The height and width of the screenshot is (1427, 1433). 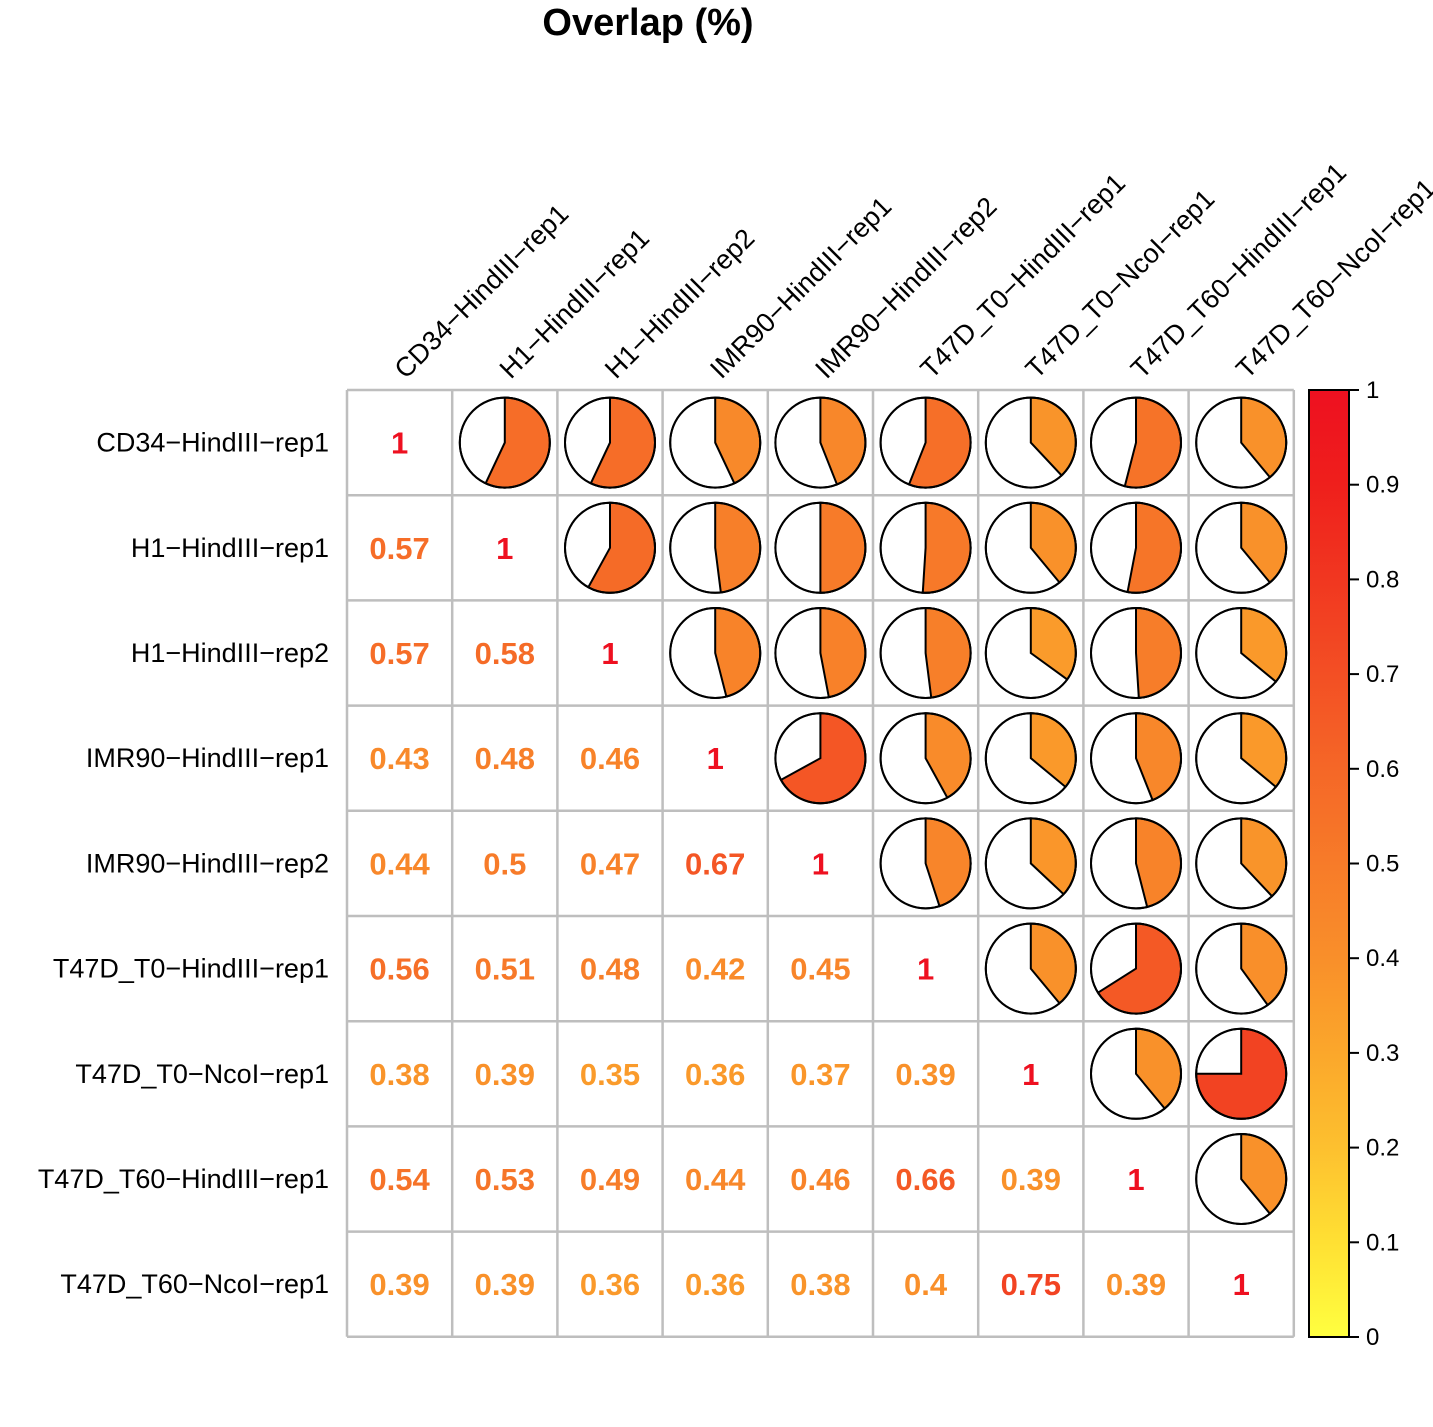 What do you see at coordinates (1382, 1148) in the screenshot?
I see `colorbar-tick-label: 0.2` at bounding box center [1382, 1148].